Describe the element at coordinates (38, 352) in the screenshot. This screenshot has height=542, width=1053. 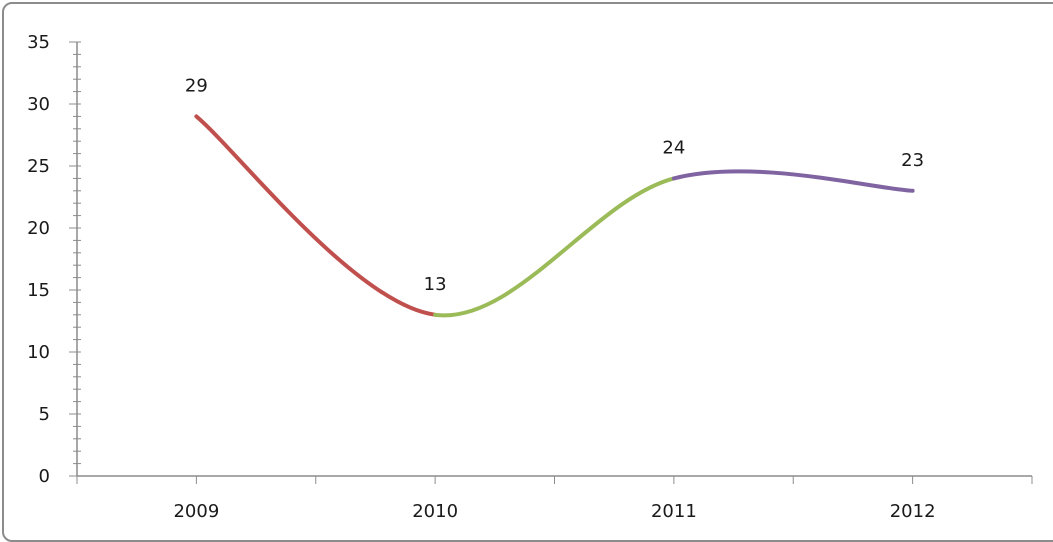
I see `y-tick-label: 10` at that location.